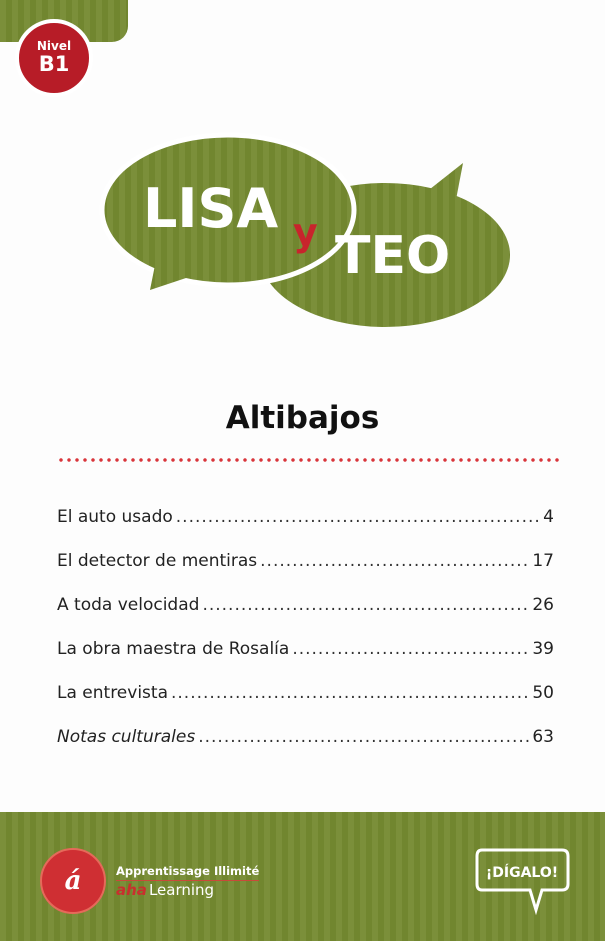  What do you see at coordinates (54, 64) in the screenshot?
I see `level-value: B1` at bounding box center [54, 64].